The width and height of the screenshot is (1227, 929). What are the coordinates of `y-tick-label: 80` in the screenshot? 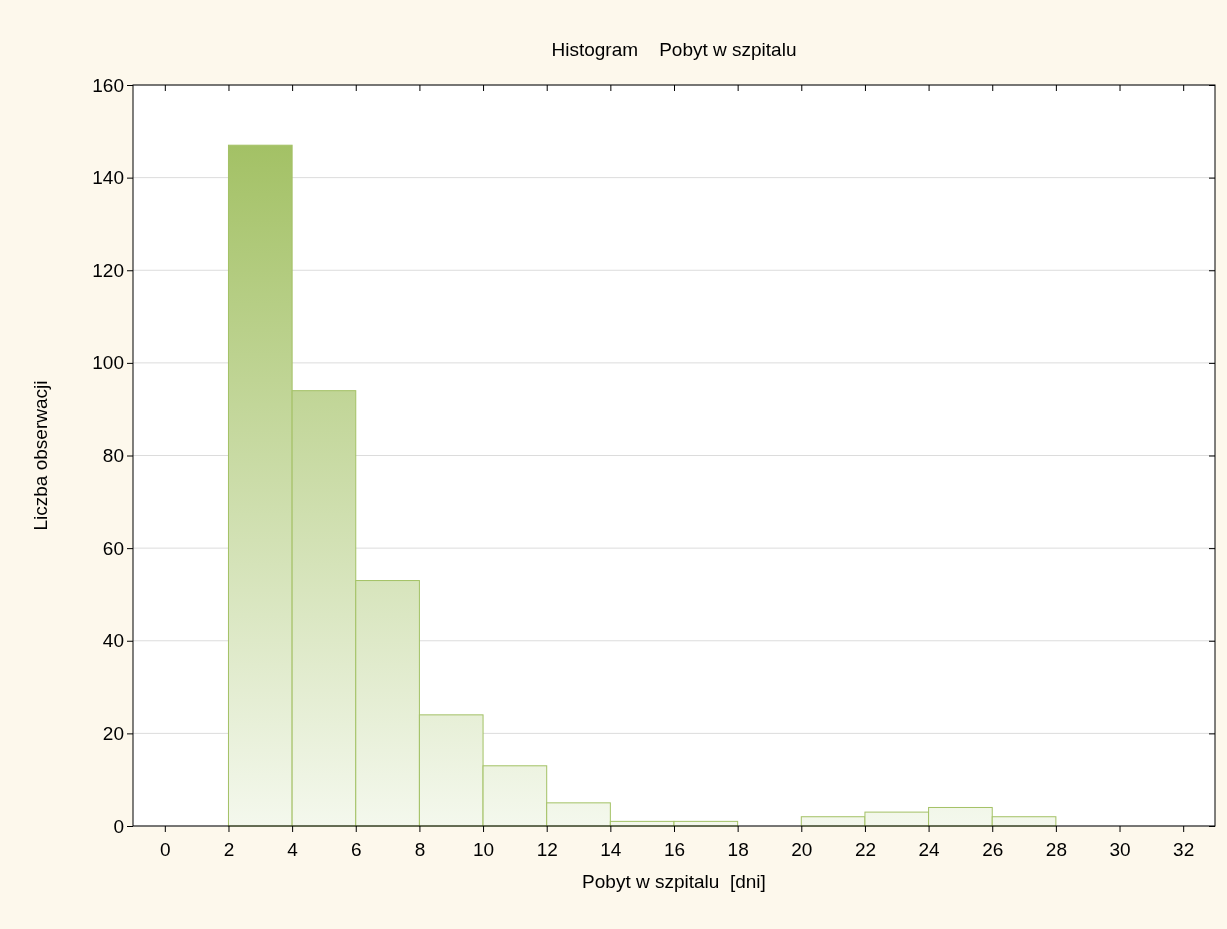 It's located at (113, 456).